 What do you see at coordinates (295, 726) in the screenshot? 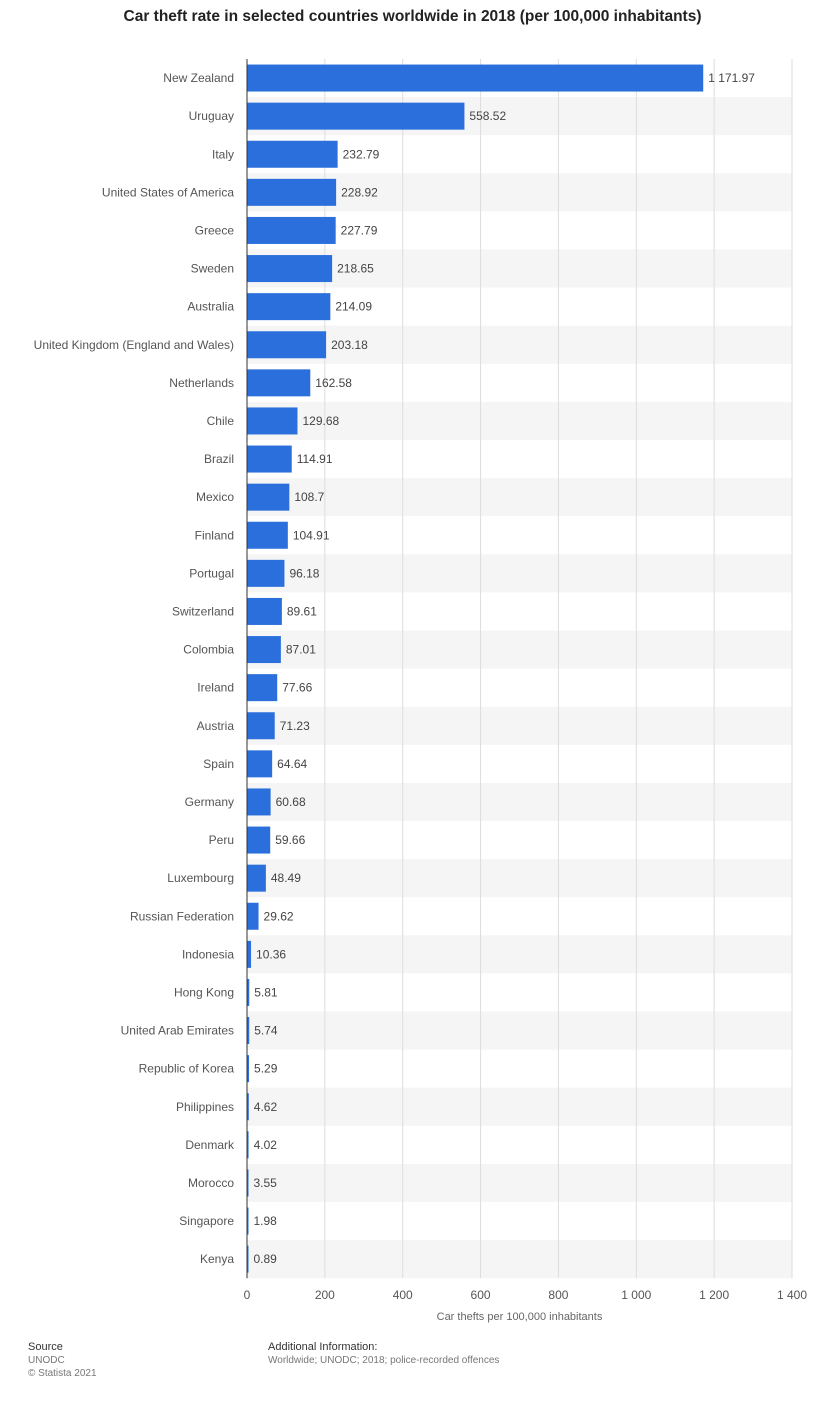
I see `value-label: 71.23` at bounding box center [295, 726].